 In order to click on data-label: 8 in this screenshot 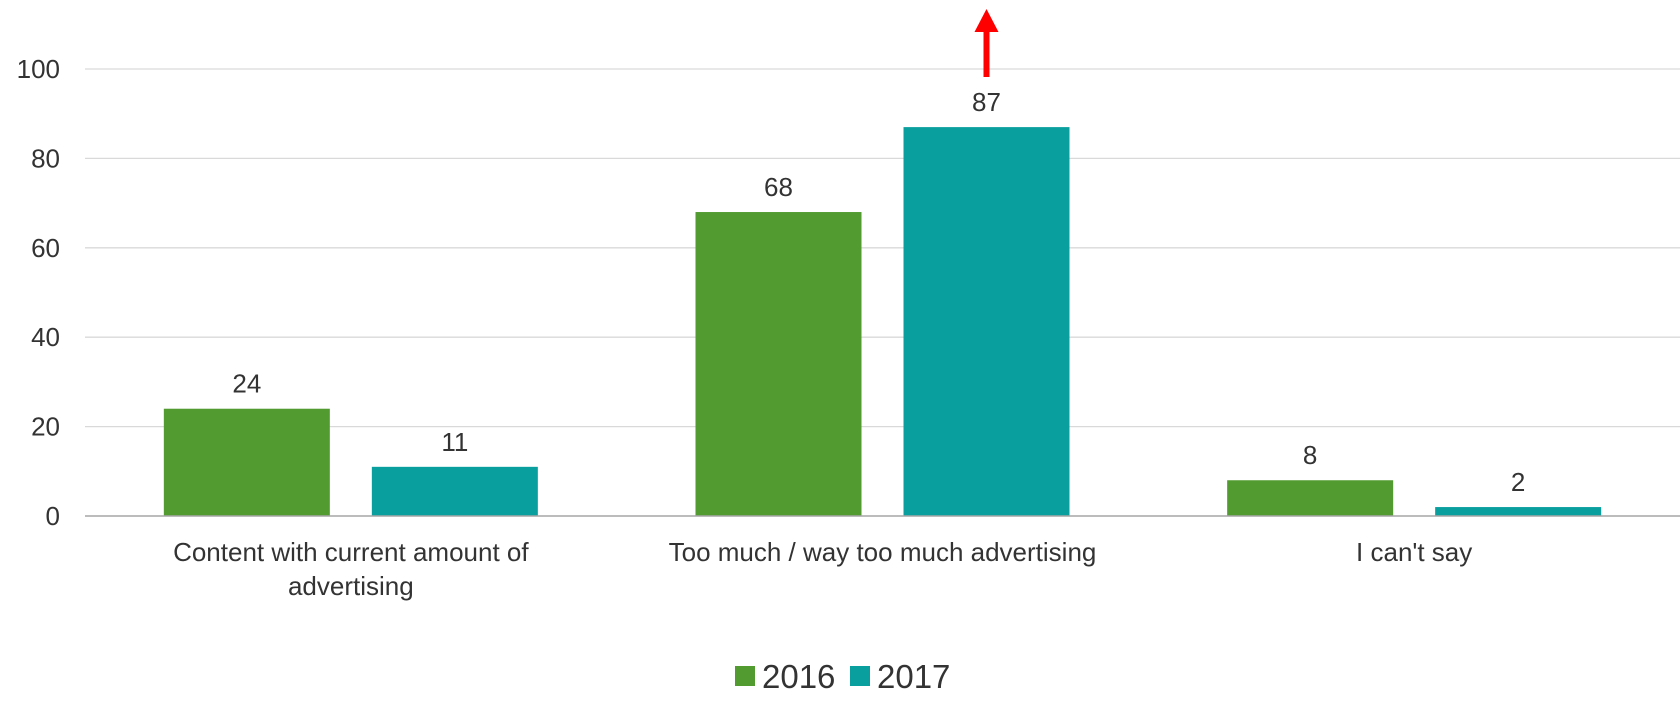, I will do `click(1310, 455)`.